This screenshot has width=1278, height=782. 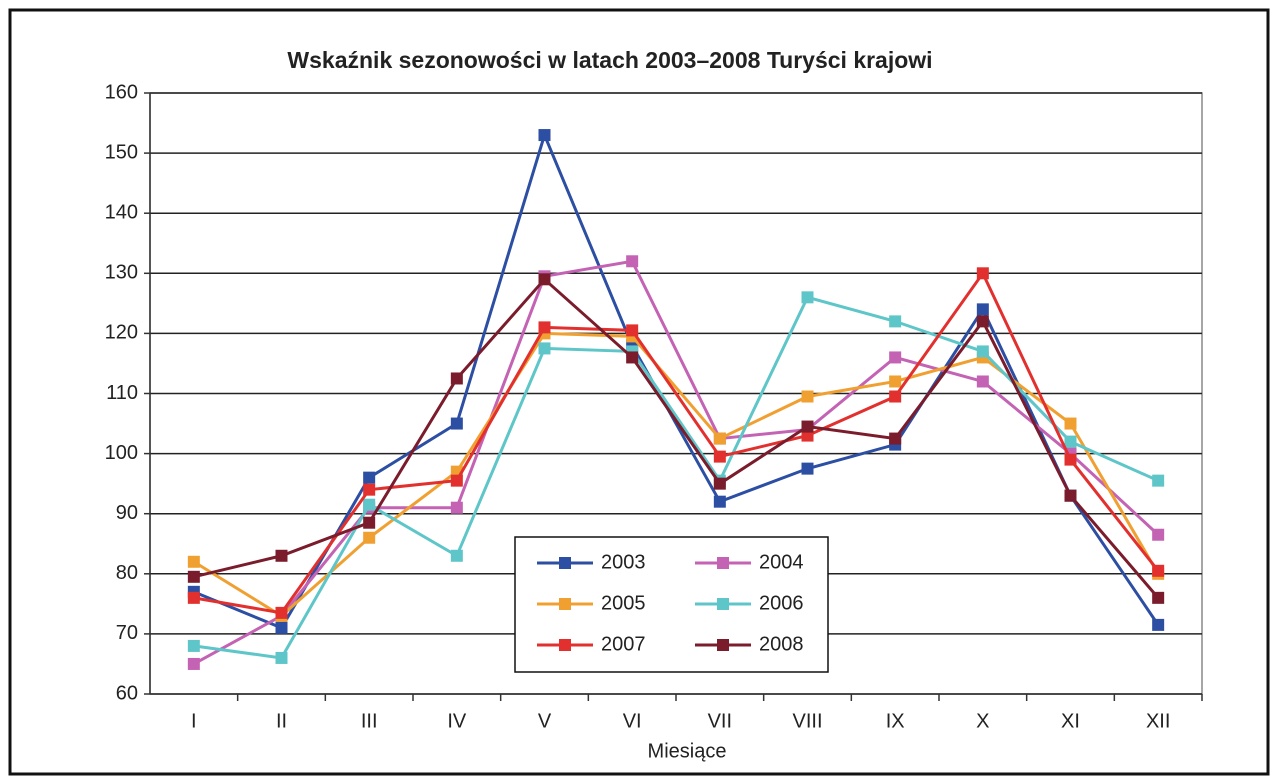 I want to click on x-tick-label: X, so click(x=982, y=721).